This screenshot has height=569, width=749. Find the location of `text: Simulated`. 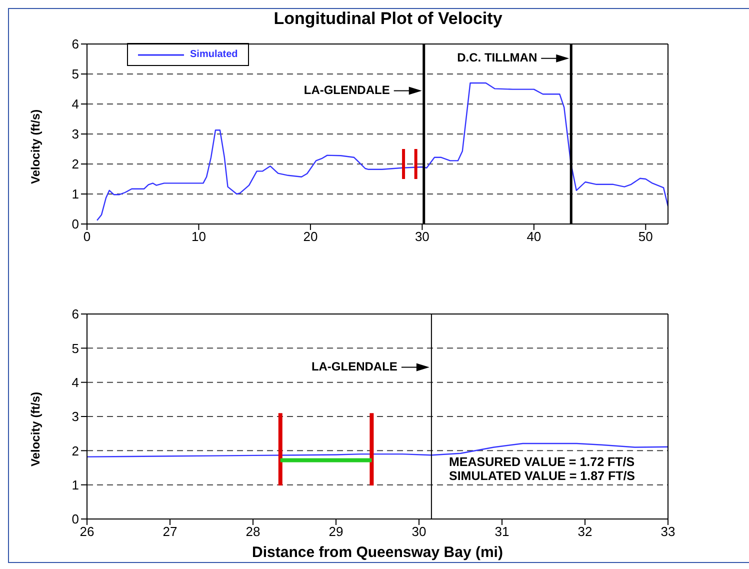

text: Simulated is located at coordinates (214, 54).